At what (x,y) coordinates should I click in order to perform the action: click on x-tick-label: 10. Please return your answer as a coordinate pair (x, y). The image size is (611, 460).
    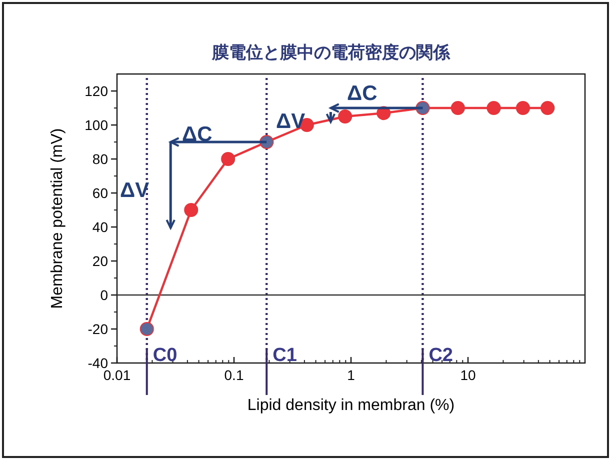
    Looking at the image, I should click on (468, 375).